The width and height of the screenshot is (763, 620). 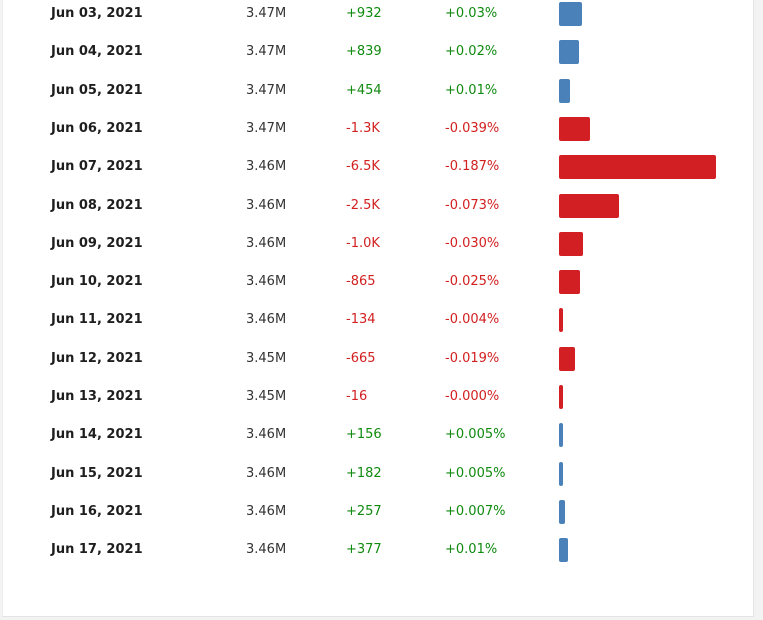 I want to click on change-percent-cell: -0.073%, so click(x=472, y=205).